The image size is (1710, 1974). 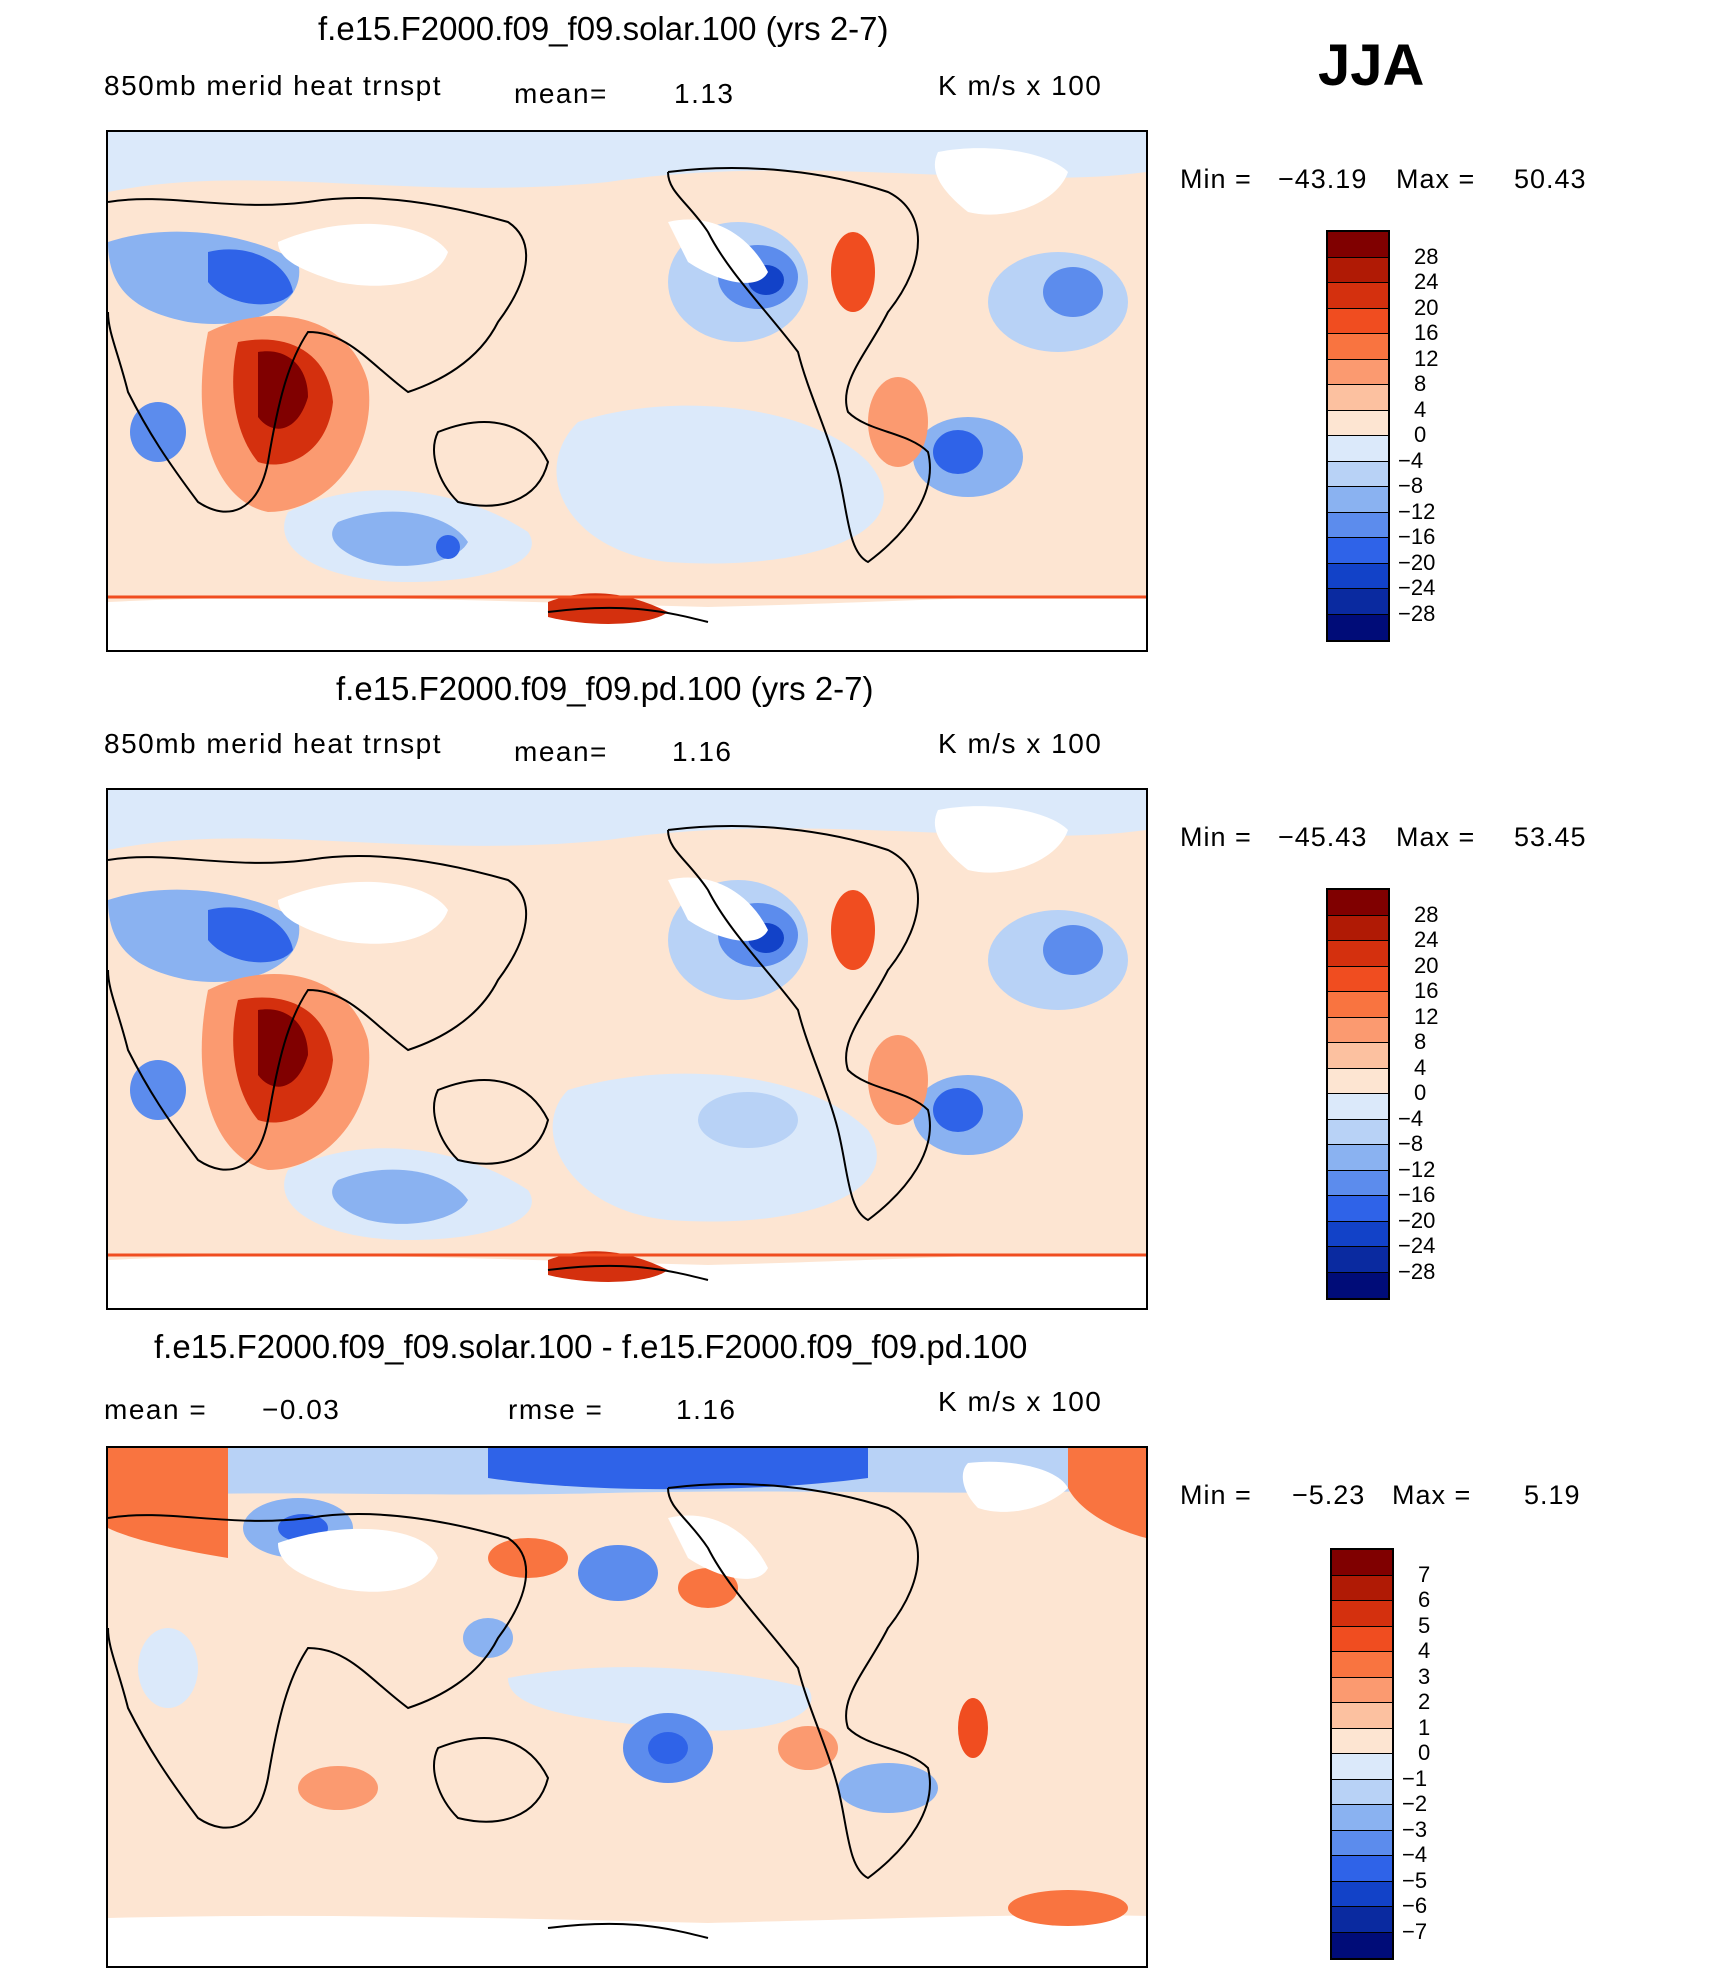 What do you see at coordinates (1424, 1727) in the screenshot?
I see `colorbar-tick-label: 1` at bounding box center [1424, 1727].